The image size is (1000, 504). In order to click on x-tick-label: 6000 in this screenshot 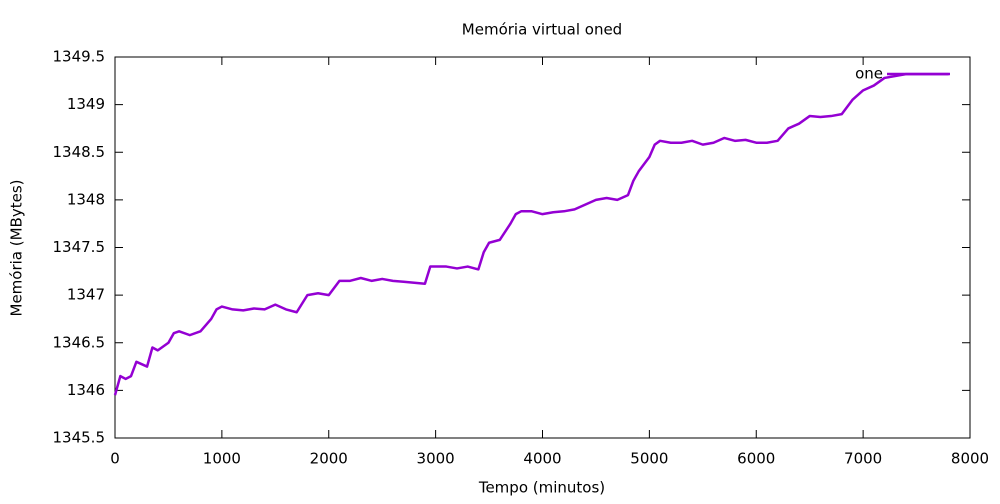, I will do `click(756, 459)`.